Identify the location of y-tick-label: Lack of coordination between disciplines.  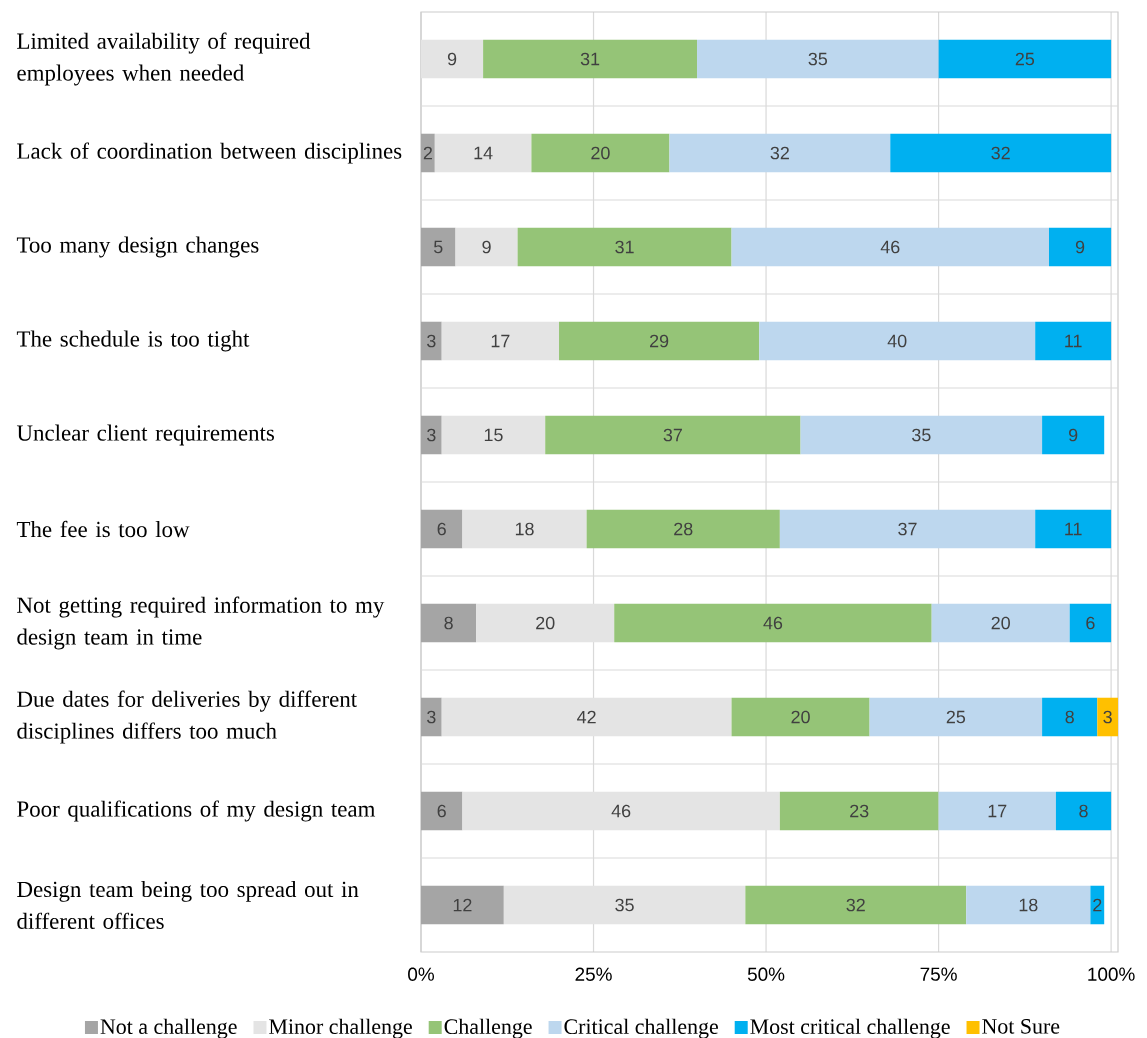
(209, 153).